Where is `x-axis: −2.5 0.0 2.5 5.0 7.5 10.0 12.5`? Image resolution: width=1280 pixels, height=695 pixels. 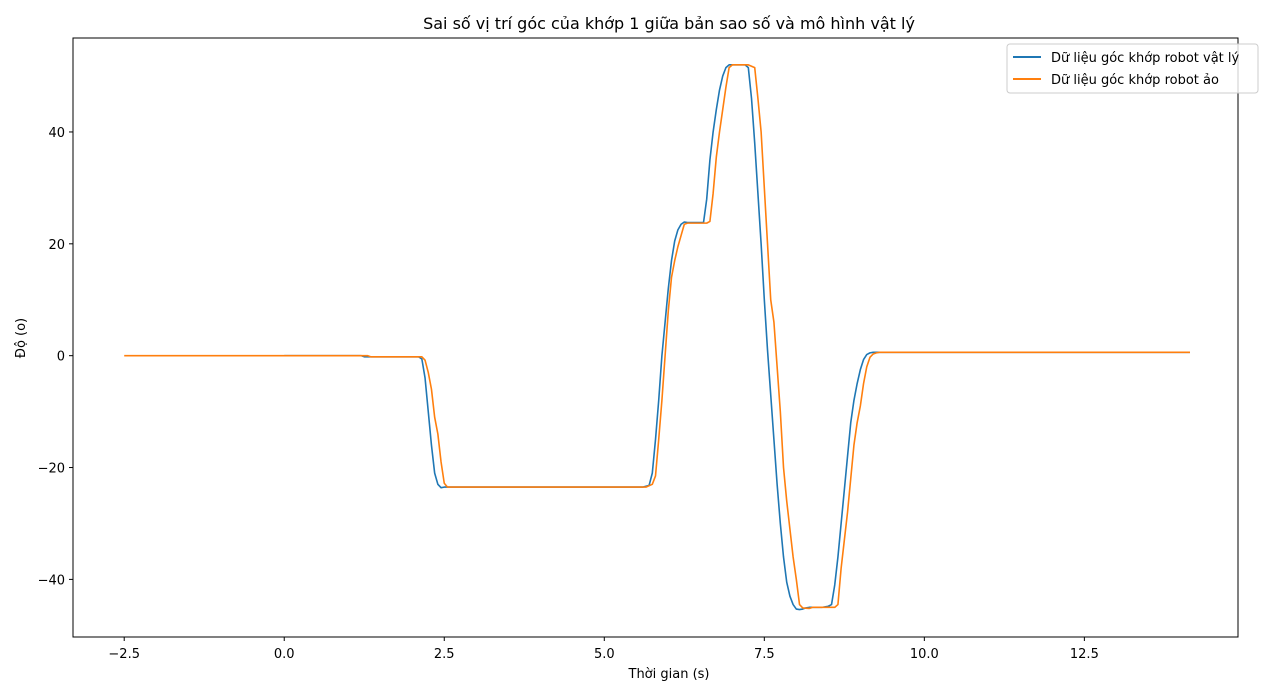
x-axis: −2.5 0.0 2.5 5.0 7.5 10.0 12.5 is located at coordinates (603, 649).